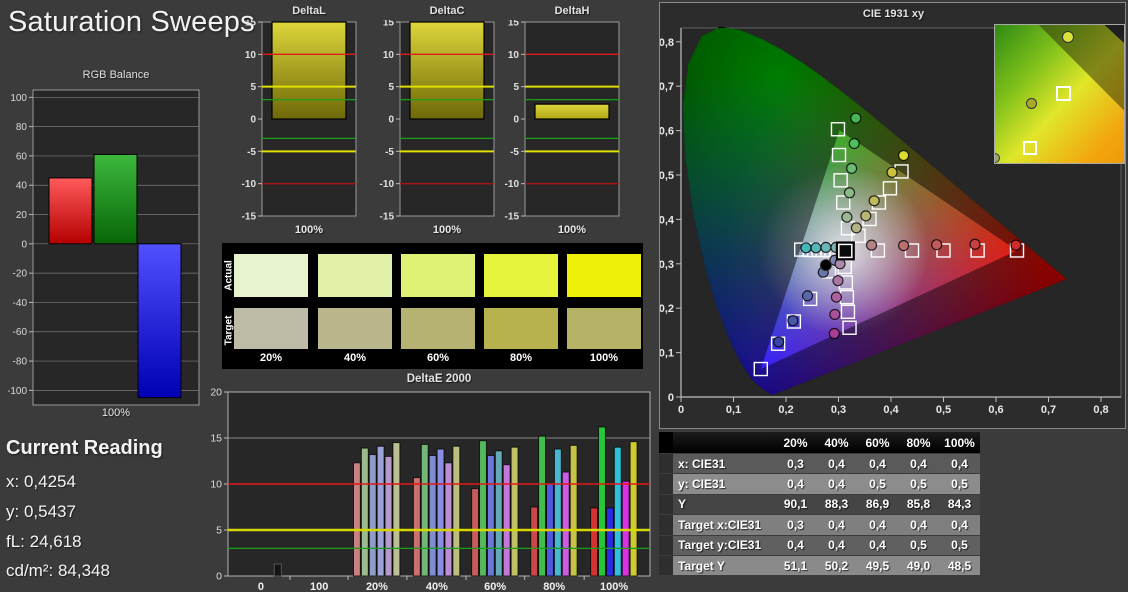 The height and width of the screenshot is (592, 1128). What do you see at coordinates (918, 565) in the screenshot?
I see `table-cell: 49,0` at bounding box center [918, 565].